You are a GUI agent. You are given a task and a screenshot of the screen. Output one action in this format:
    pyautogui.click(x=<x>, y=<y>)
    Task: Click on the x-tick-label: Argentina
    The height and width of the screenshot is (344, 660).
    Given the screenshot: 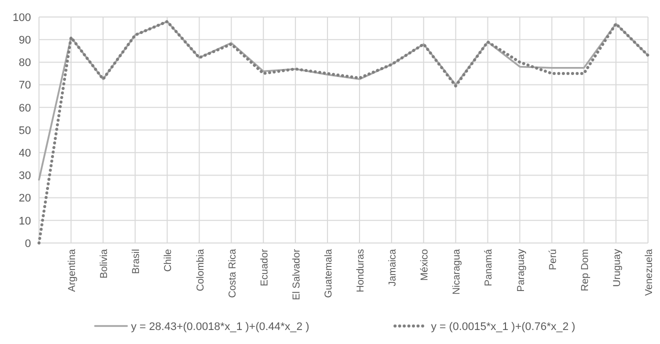 What is the action you would take?
    pyautogui.click(x=72, y=270)
    